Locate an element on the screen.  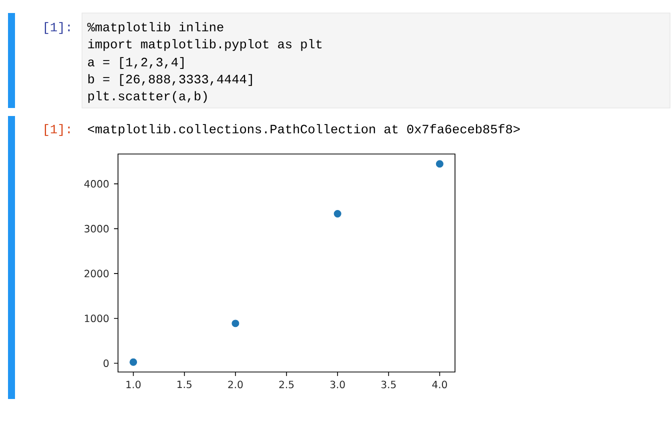
x-tick-label: 2.0 is located at coordinates (235, 384).